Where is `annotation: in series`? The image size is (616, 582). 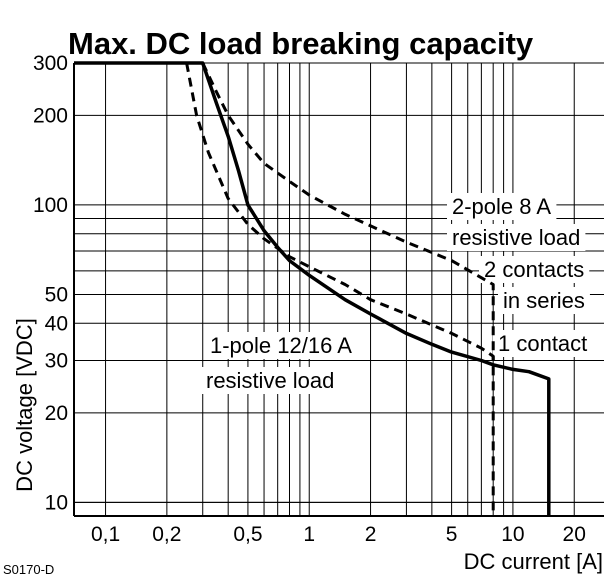 annotation: in series is located at coordinates (544, 300).